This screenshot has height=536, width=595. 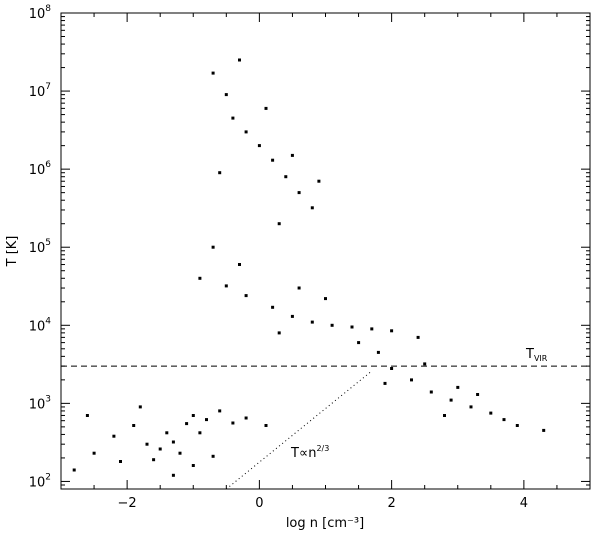 I want to click on y-tick-label-exponent: 6, so click(x=48, y=165).